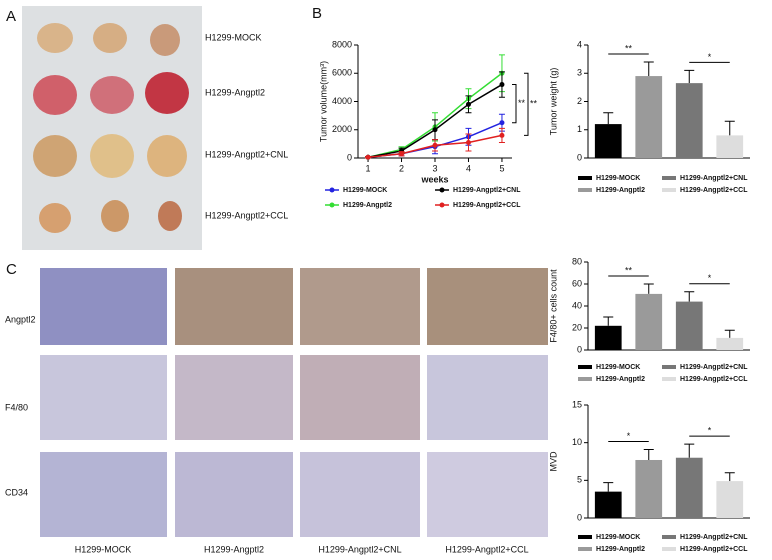 The width and height of the screenshot is (772, 560). Describe the element at coordinates (486, 549) in the screenshot. I see `ihc-column-label: H1299-Angptl2+CCL` at that location.